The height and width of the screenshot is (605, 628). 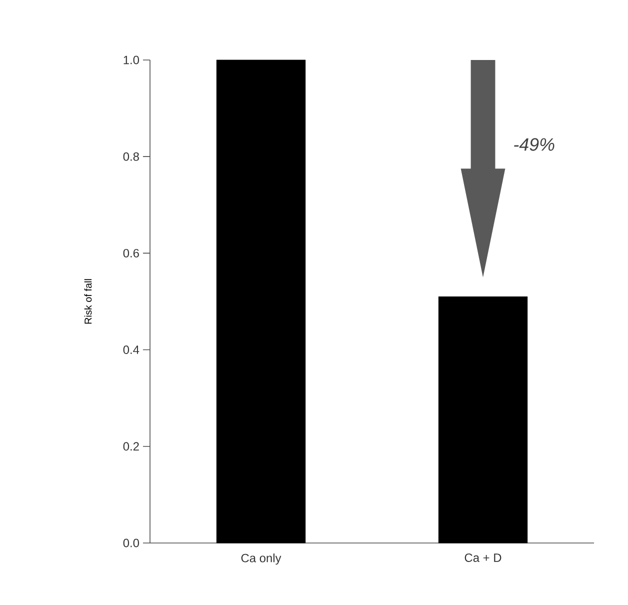 I want to click on y-tick-label: 0.2, so click(x=131, y=446).